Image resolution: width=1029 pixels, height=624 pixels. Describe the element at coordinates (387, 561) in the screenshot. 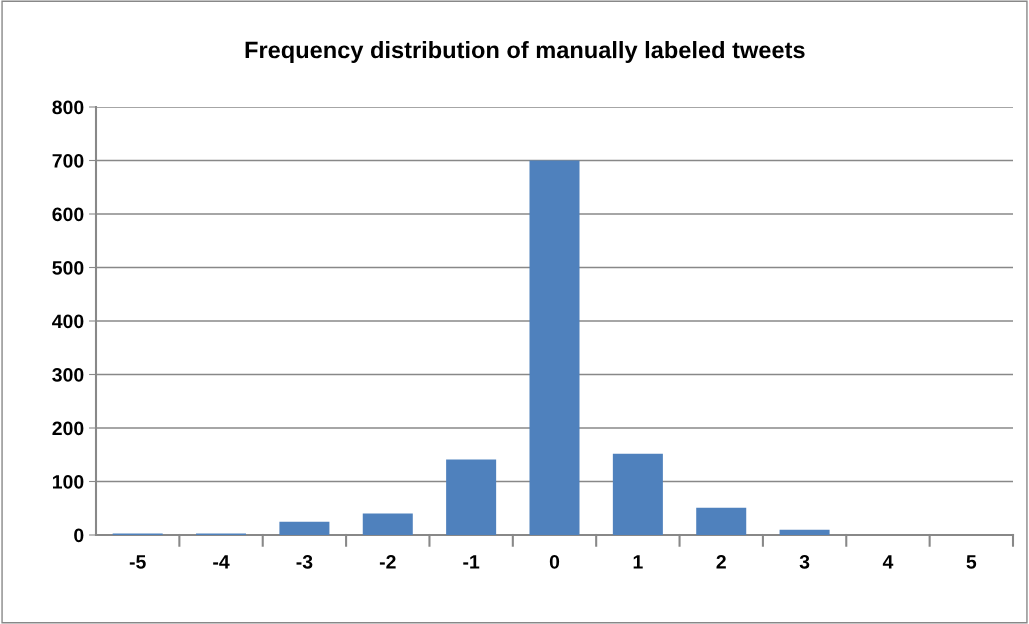

I see `x-tick-label: -2` at that location.